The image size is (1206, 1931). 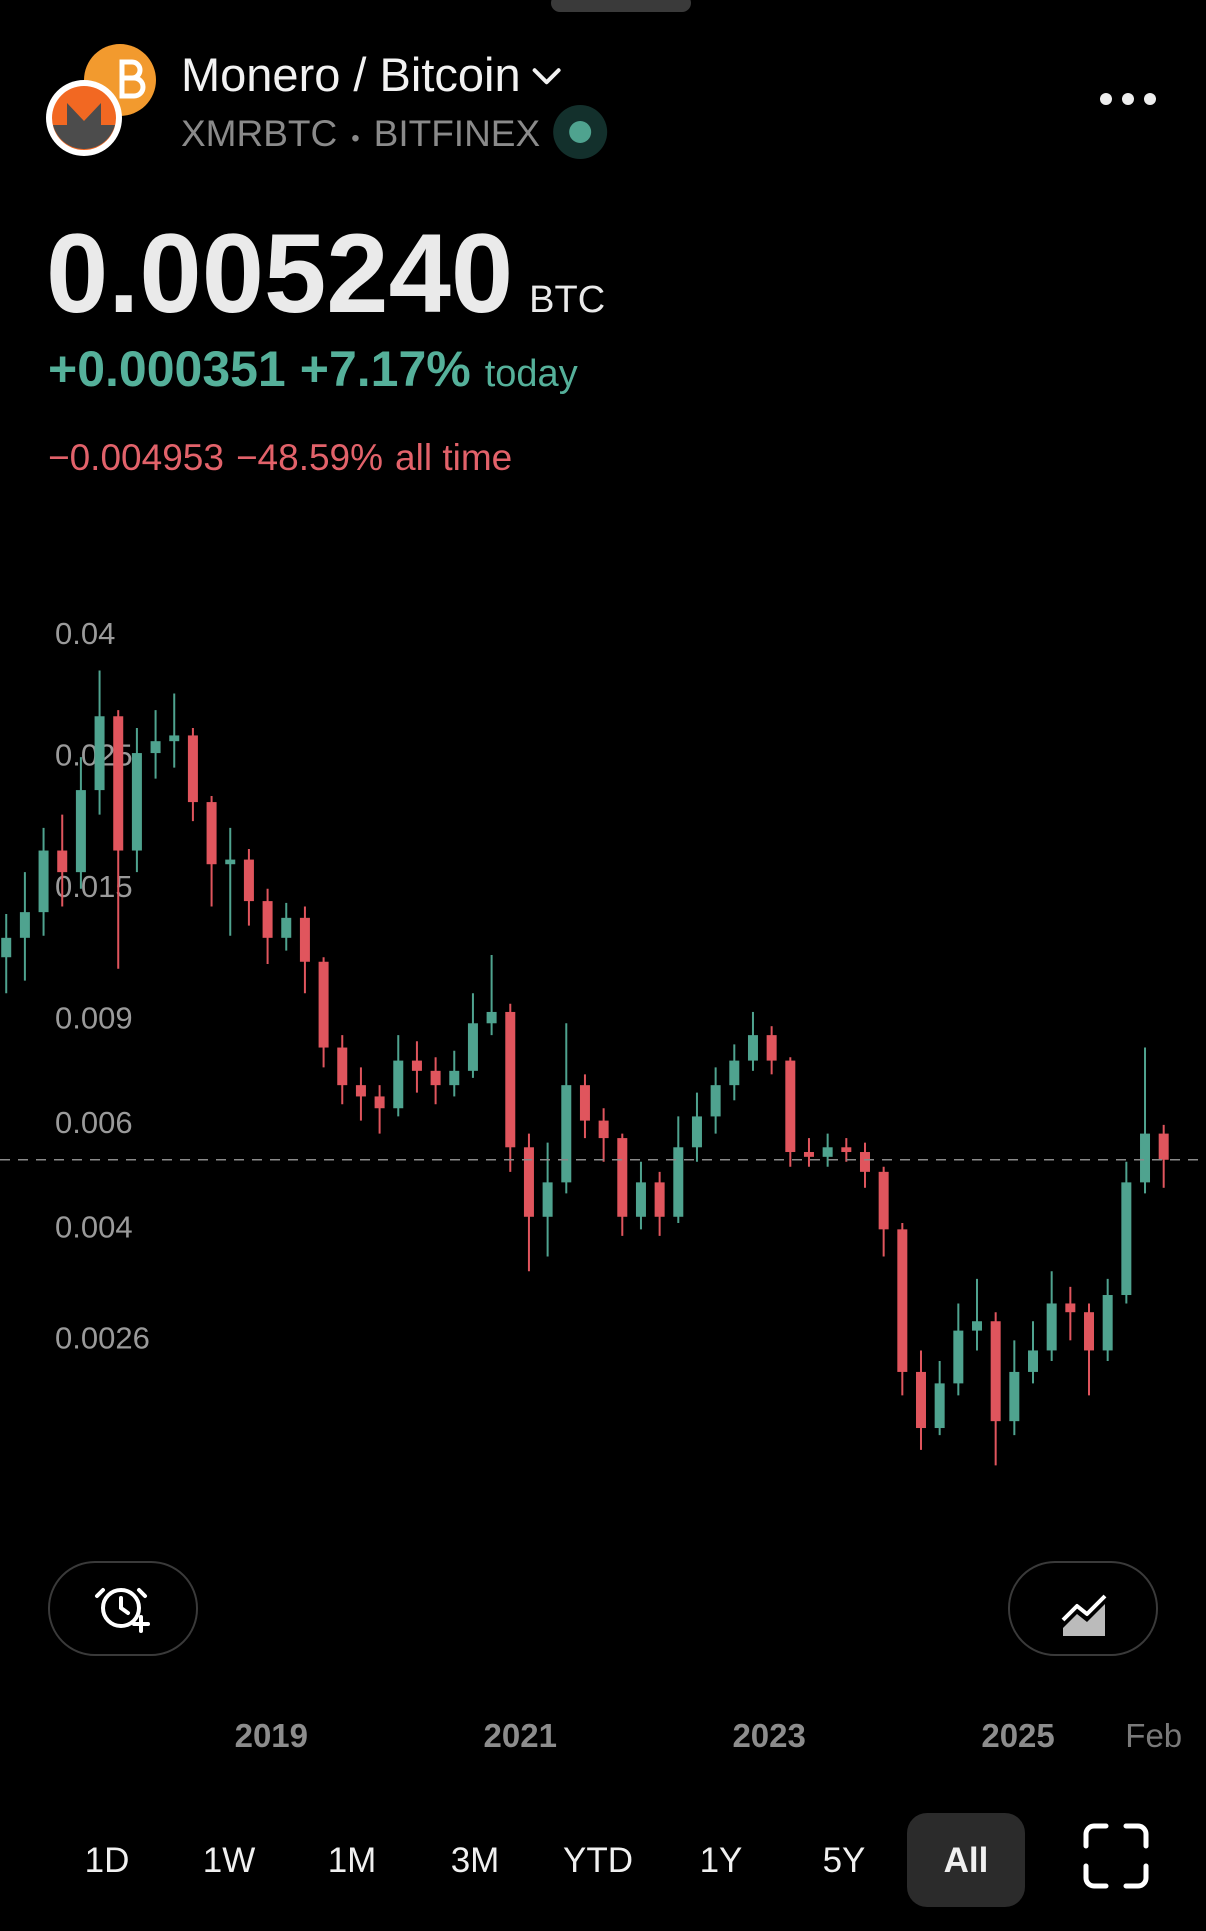 I want to click on x-tick-label: Feb, so click(x=1153, y=1735).